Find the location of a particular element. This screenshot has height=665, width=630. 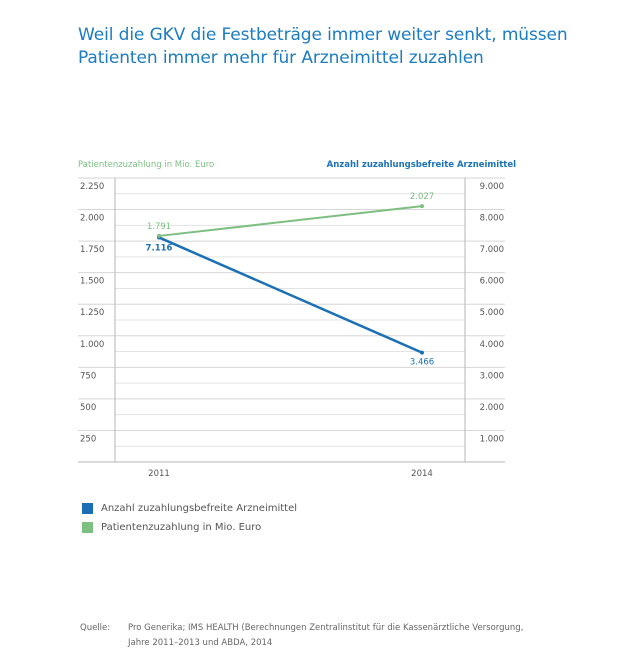

left-tick-label: 250 is located at coordinates (88, 439).